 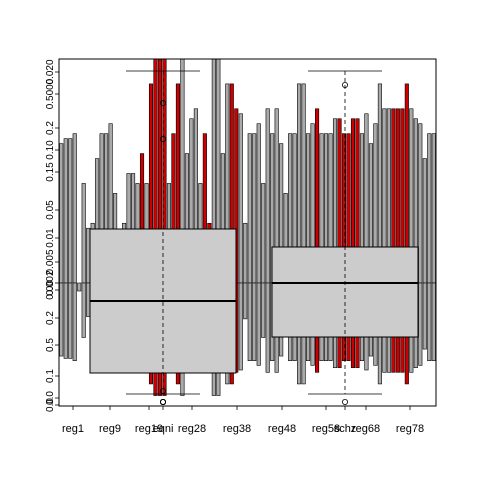 What do you see at coordinates (50, 128) in the screenshot?
I see `y-tick-label-2: 0.2` at bounding box center [50, 128].